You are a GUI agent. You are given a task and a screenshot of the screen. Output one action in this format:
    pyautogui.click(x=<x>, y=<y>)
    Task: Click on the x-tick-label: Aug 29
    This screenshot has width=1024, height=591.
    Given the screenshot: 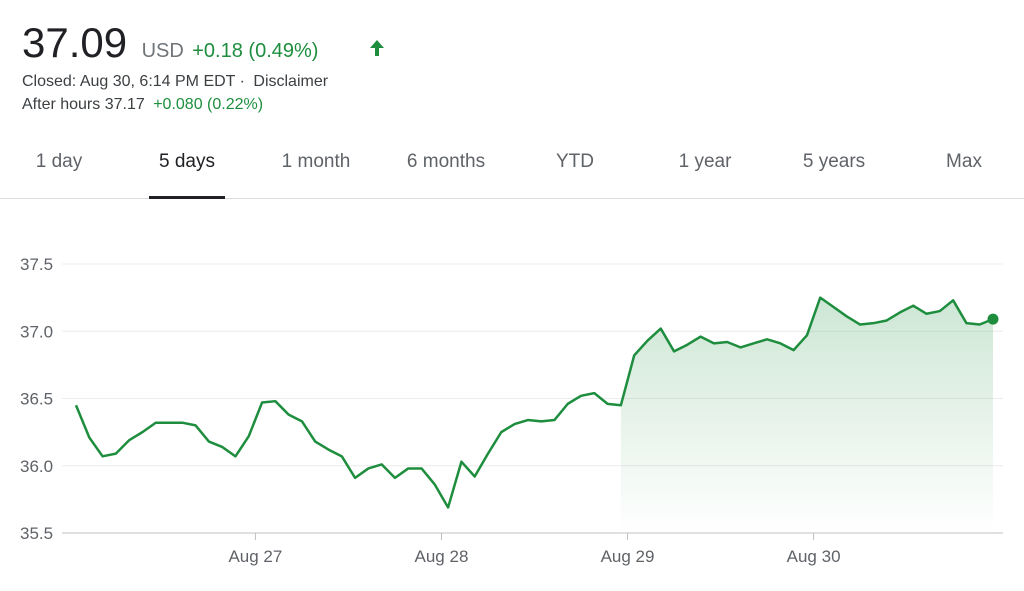 What is the action you would take?
    pyautogui.click(x=628, y=556)
    